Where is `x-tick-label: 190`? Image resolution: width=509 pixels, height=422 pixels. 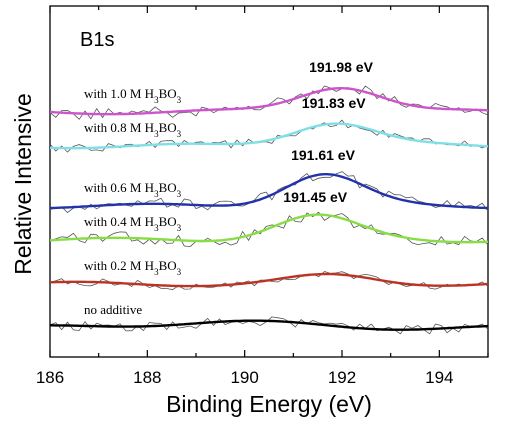
x-tick-label: 190 is located at coordinates (244, 377).